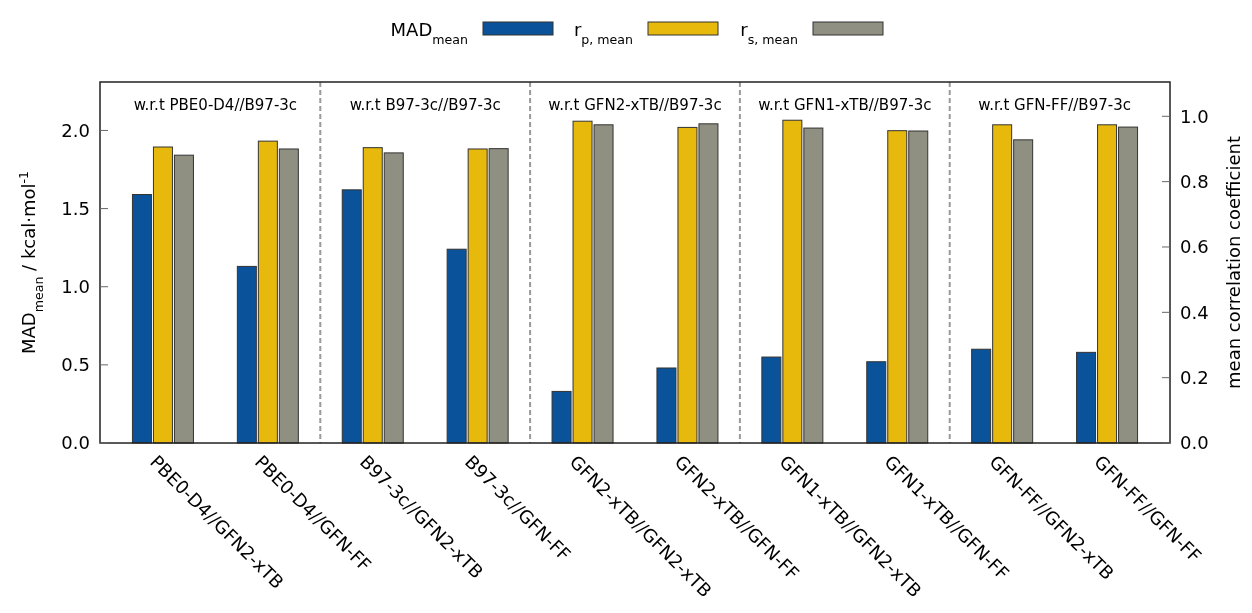 The height and width of the screenshot is (613, 1252). Describe the element at coordinates (1194, 443) in the screenshot. I see `y2-tick-label: 0.0` at that location.